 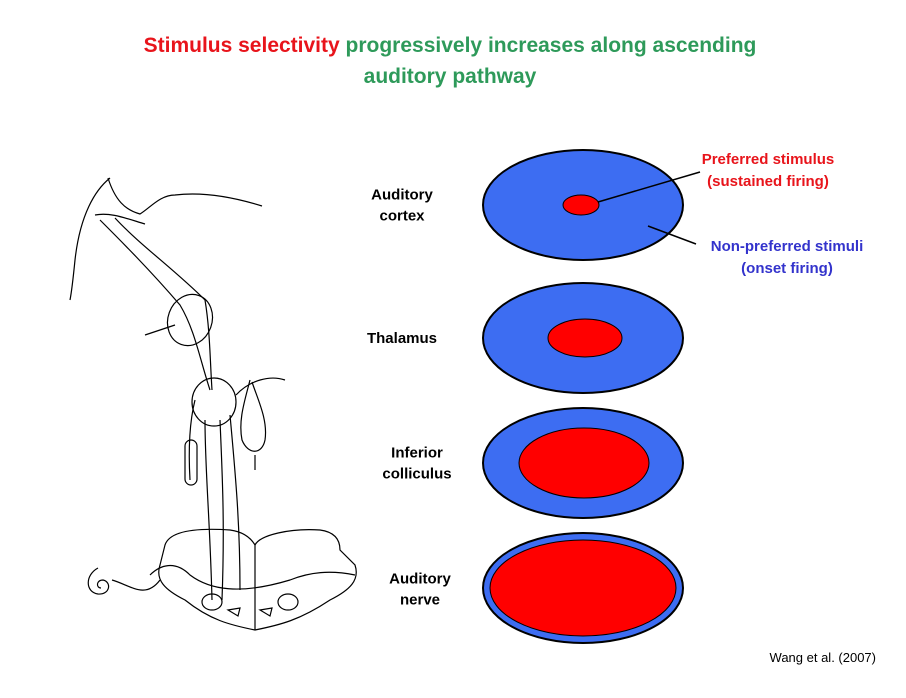 What do you see at coordinates (551, 45) in the screenshot?
I see `title-rest: progressively increases along ascending` at bounding box center [551, 45].